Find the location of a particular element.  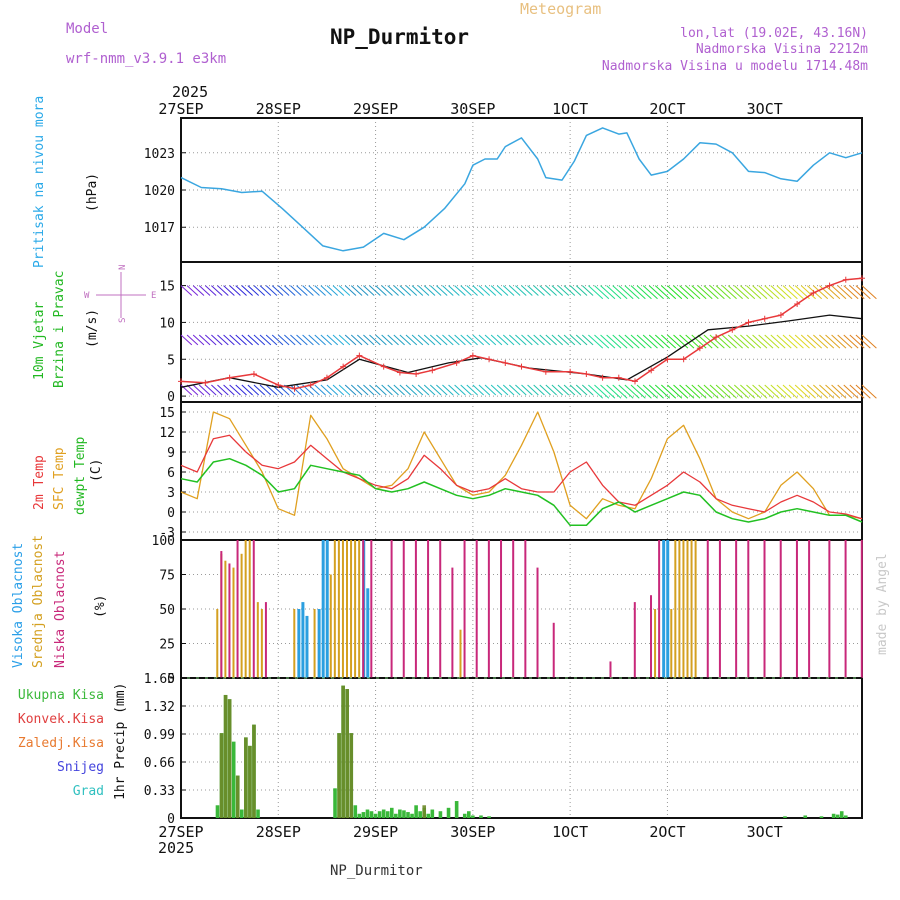

wind-label-1: 10m Vjetar is located at coordinates (39, 341).